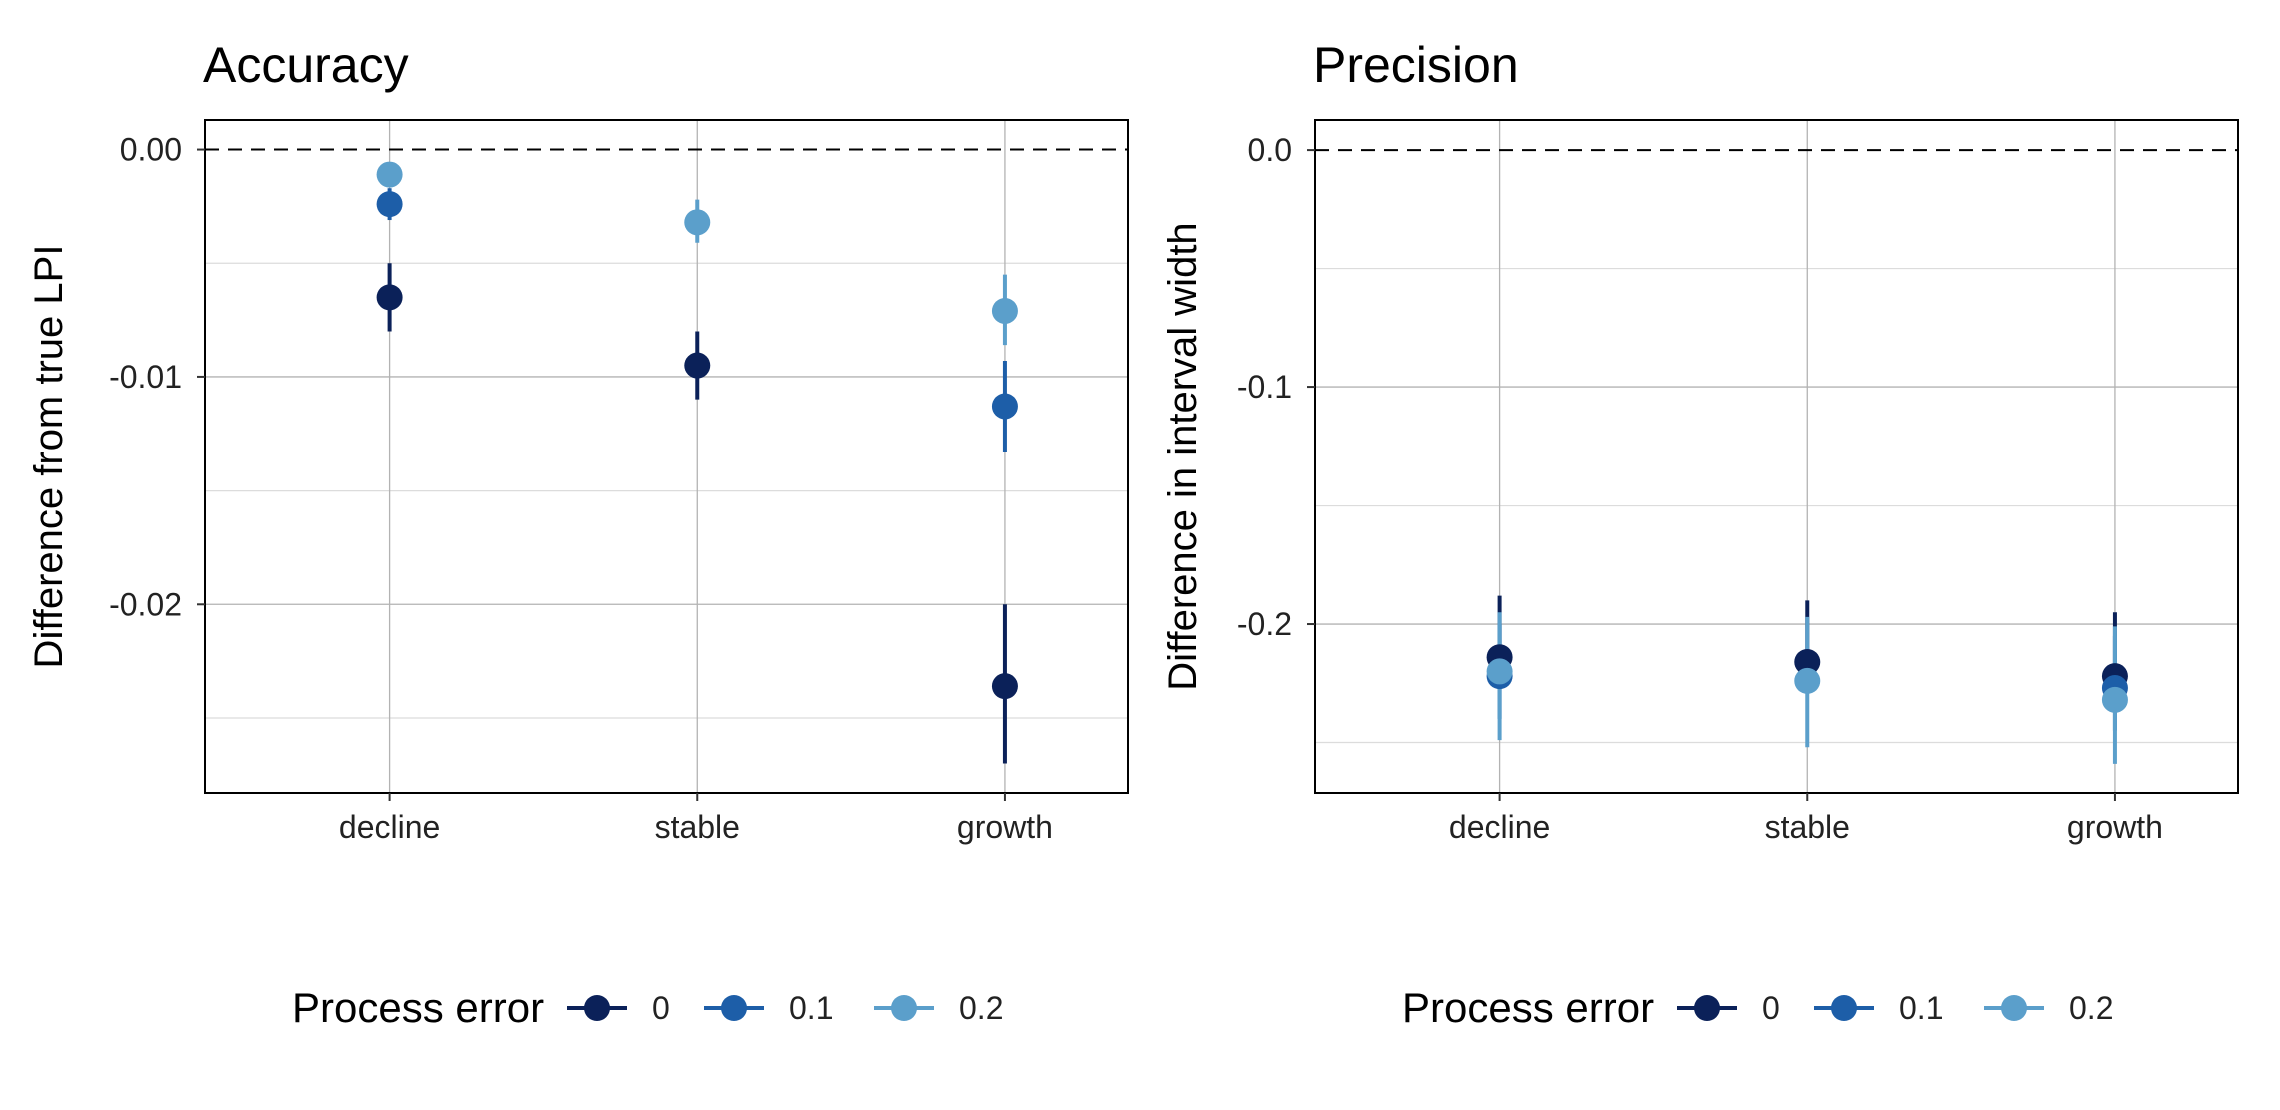 Image resolution: width=2280 pixels, height=1110 pixels. Describe the element at coordinates (1264, 624) in the screenshot. I see `y-tick-label: -0.2` at that location.